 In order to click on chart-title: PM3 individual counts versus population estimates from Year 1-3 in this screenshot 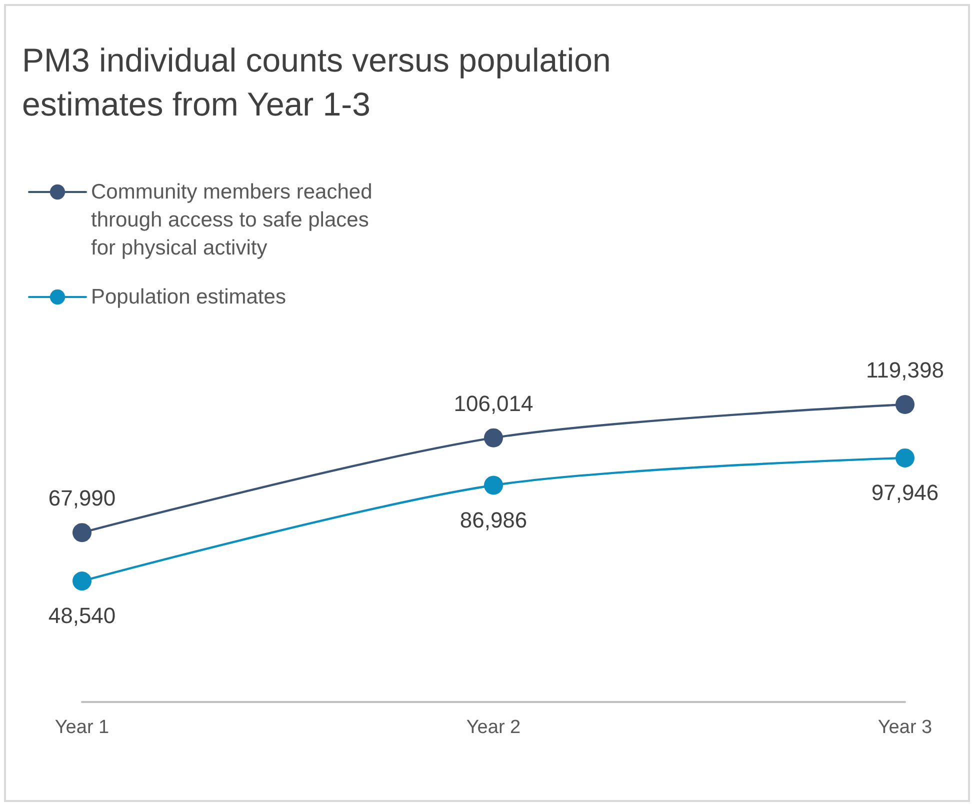, I will do `click(321, 82)`.